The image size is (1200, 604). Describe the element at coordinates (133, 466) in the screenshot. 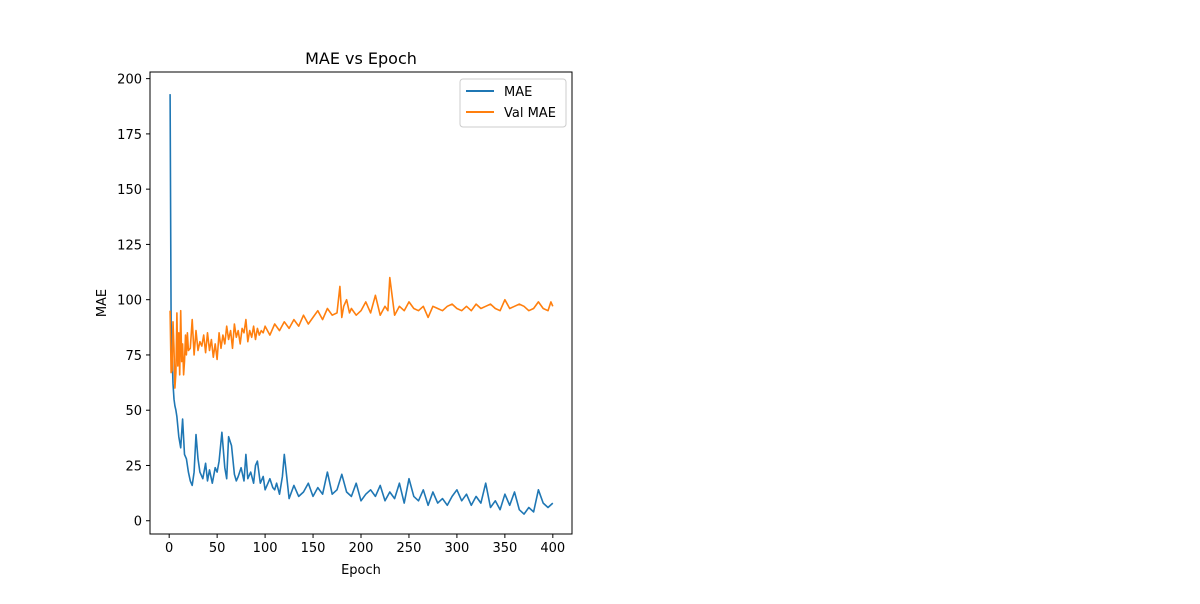

I see `y-tick-label: 25` at that location.